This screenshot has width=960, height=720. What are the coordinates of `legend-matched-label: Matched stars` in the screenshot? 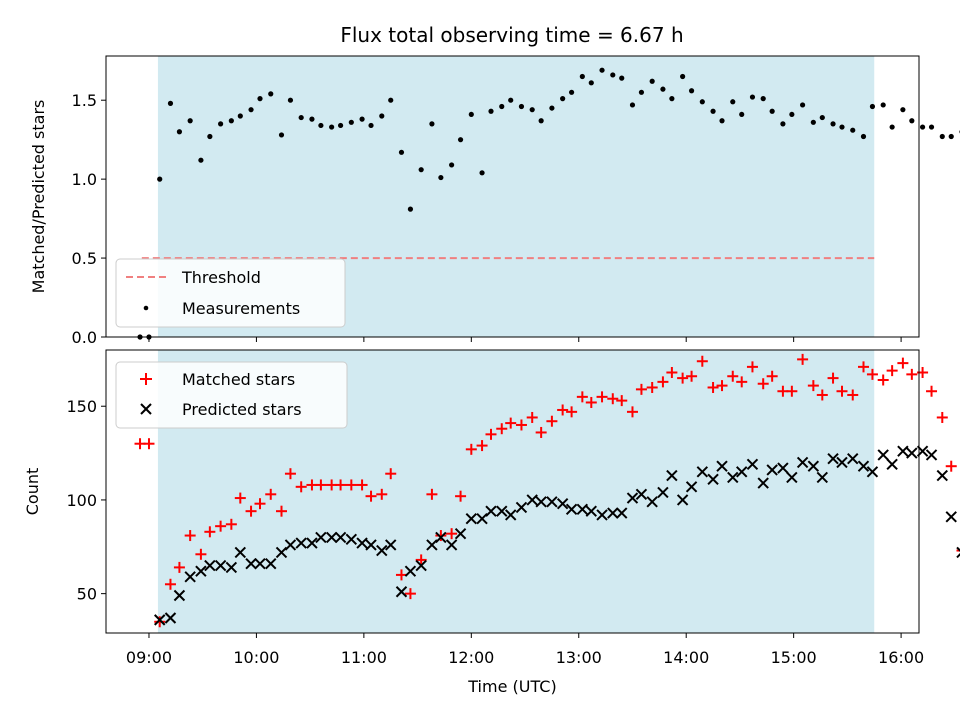 It's located at (238, 379).